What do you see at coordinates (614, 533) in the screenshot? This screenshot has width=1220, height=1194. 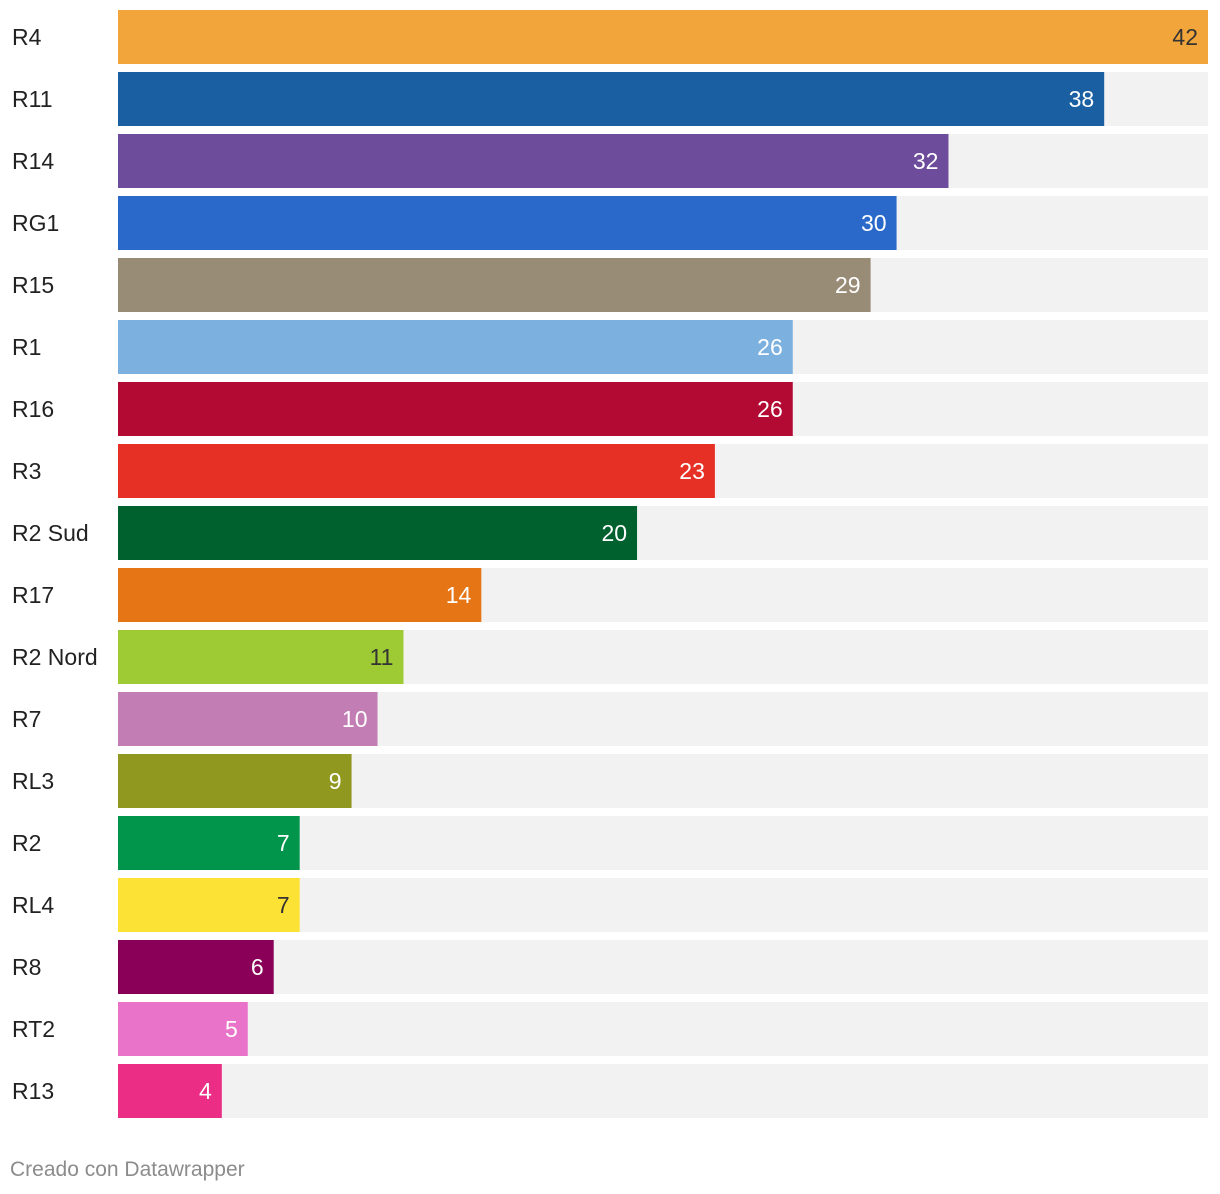 I see `value-label: 20` at bounding box center [614, 533].